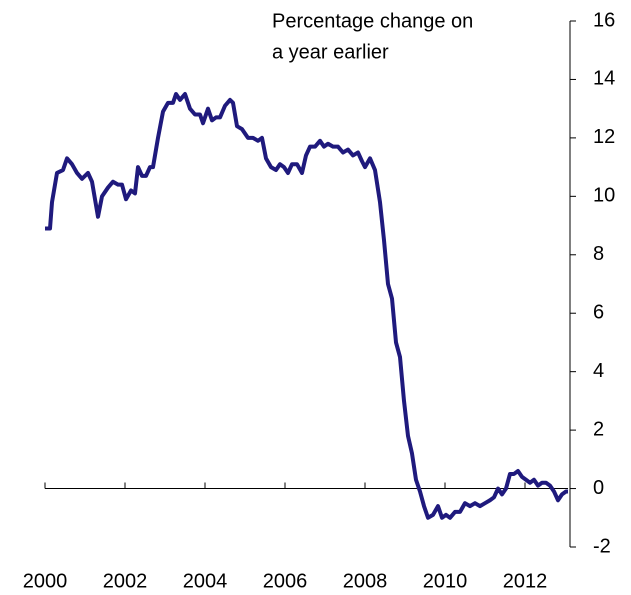  I want to click on y-axis-label: Percentage change on, so click(372, 21).